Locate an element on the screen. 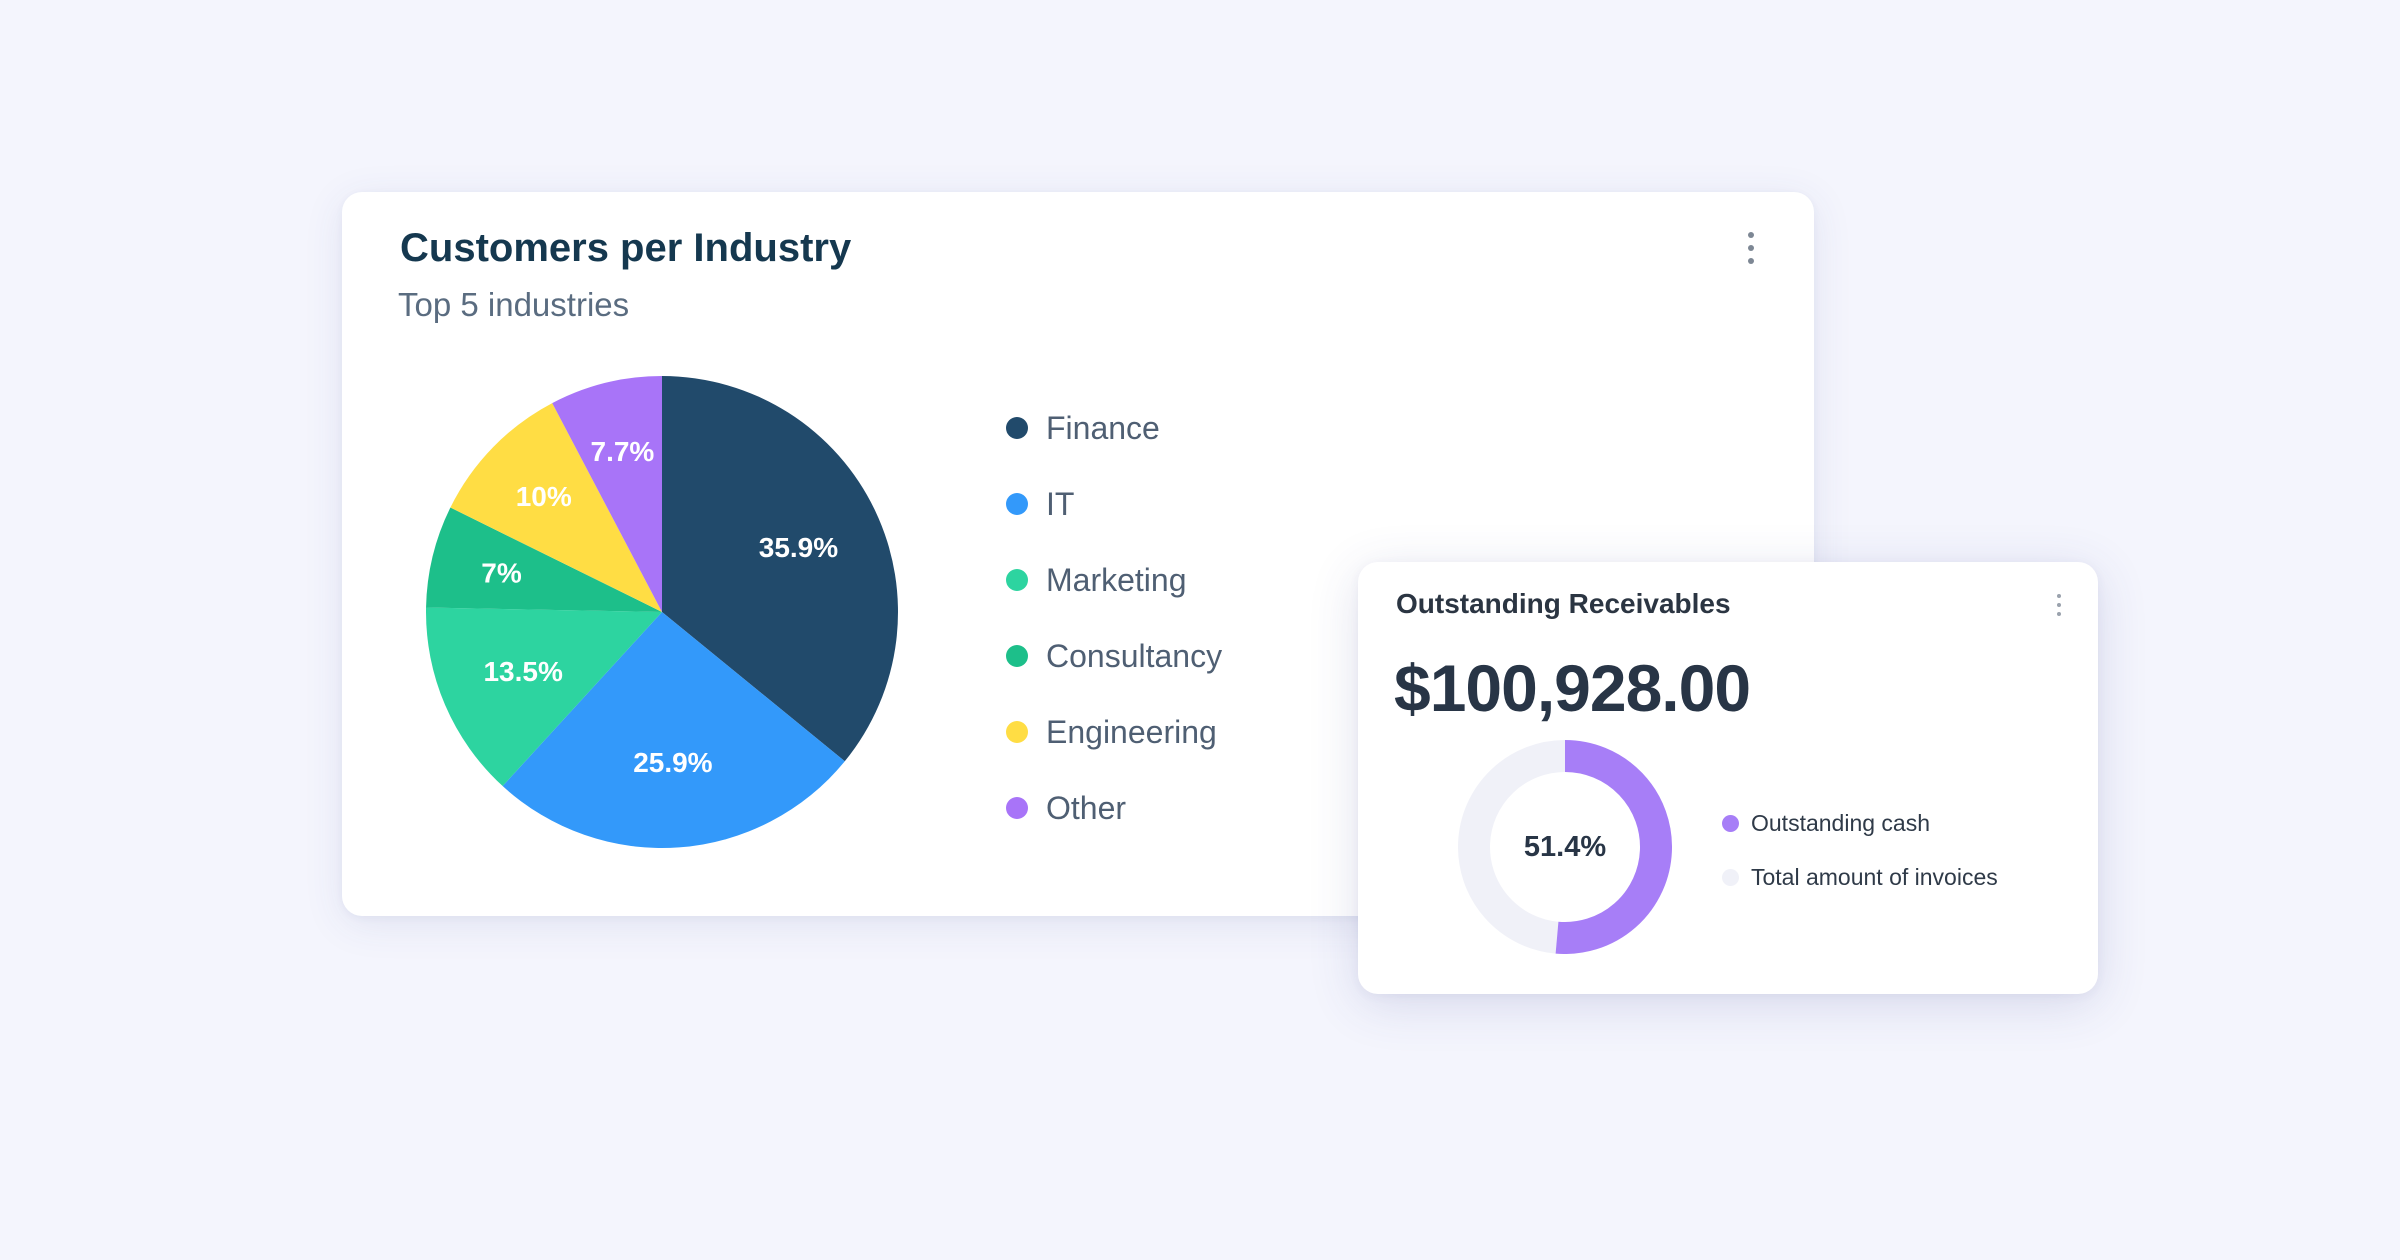  legend-label: Finance is located at coordinates (1103, 427).